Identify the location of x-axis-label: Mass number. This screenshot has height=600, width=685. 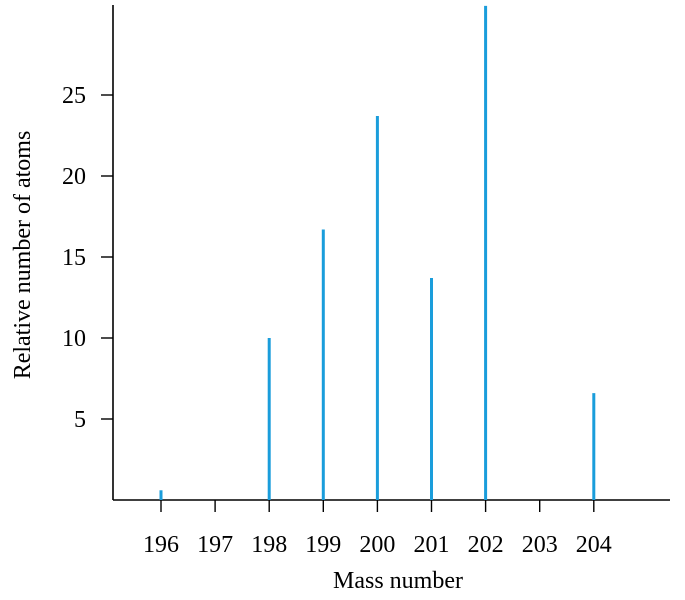
(398, 581).